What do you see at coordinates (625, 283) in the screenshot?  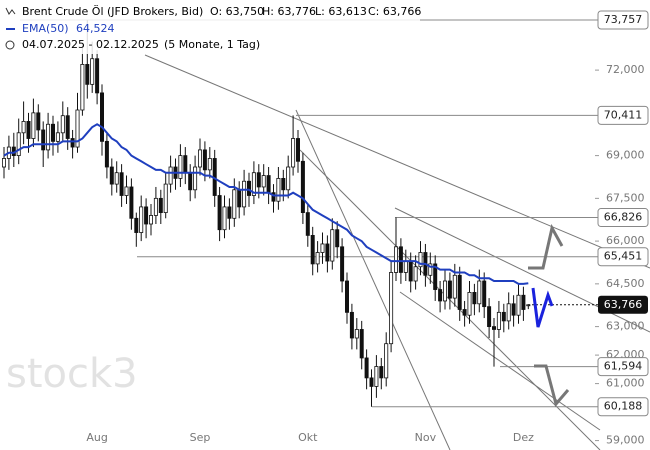 I see `y-tick-label: 64,500` at bounding box center [625, 283].